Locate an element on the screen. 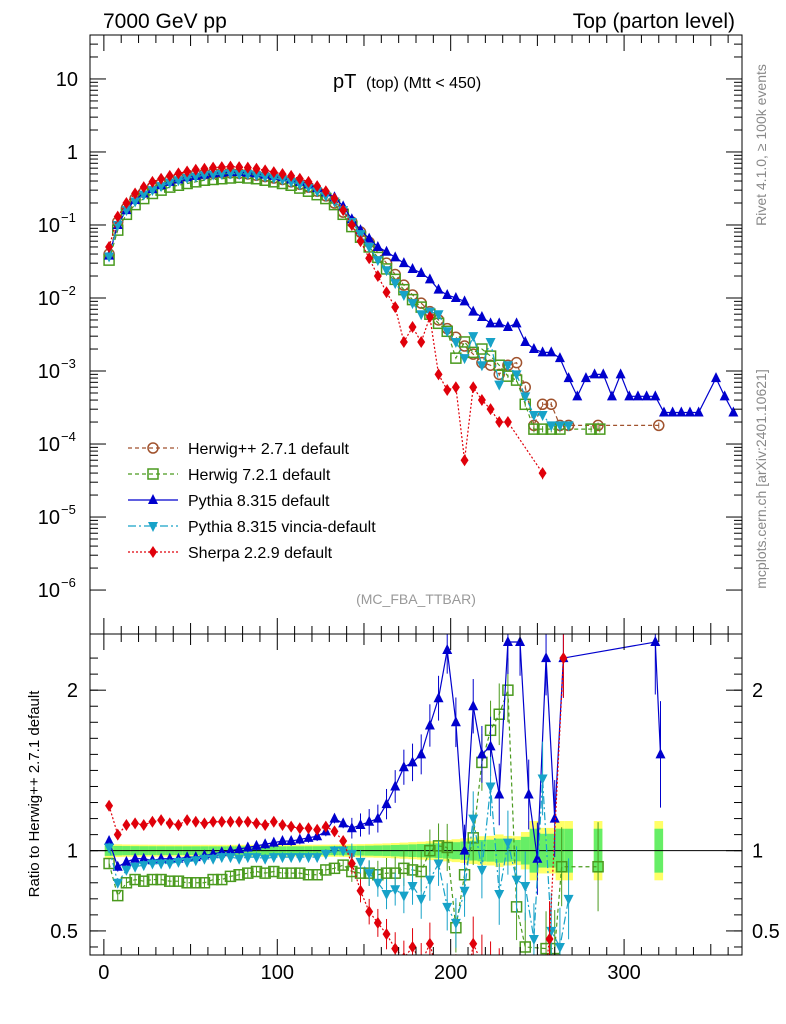 This screenshot has height=1024, width=786. plot-title-sub: (top) (Mtt < 450) is located at coordinates (423, 83).